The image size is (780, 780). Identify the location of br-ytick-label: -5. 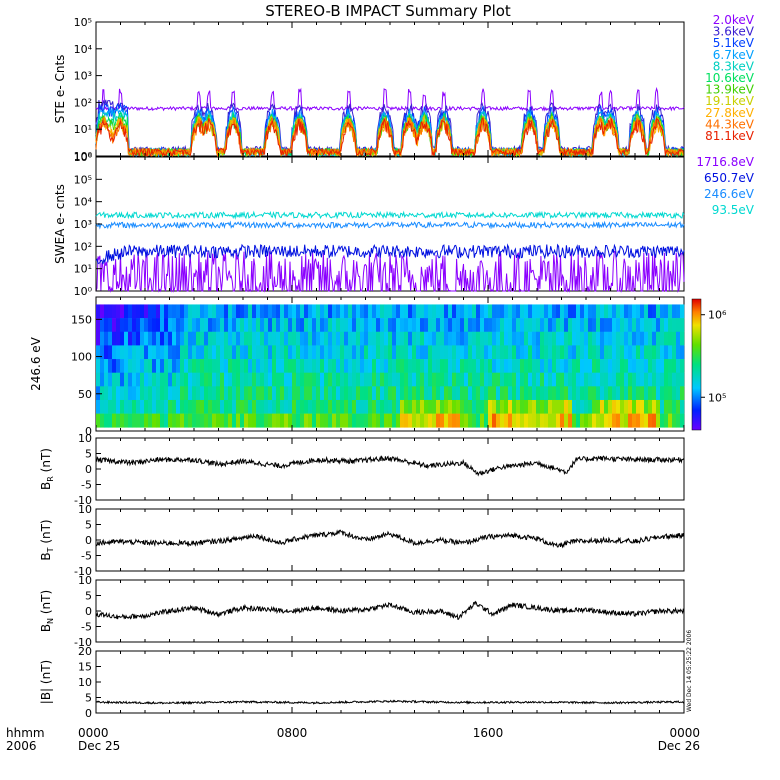
(86, 485).